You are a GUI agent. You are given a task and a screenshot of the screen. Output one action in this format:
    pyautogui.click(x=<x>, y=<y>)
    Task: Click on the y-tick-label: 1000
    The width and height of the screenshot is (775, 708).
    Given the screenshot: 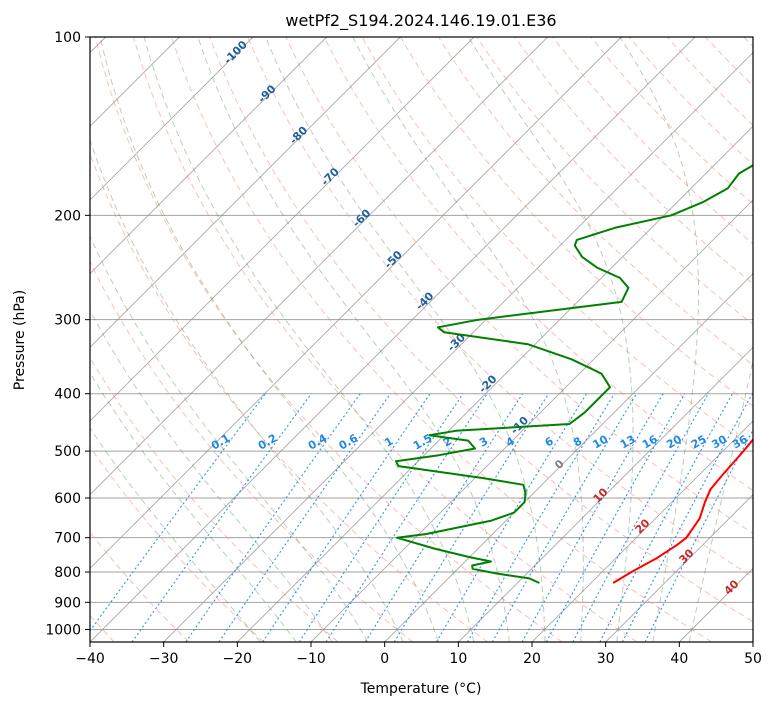 What is the action you would take?
    pyautogui.click(x=63, y=630)
    